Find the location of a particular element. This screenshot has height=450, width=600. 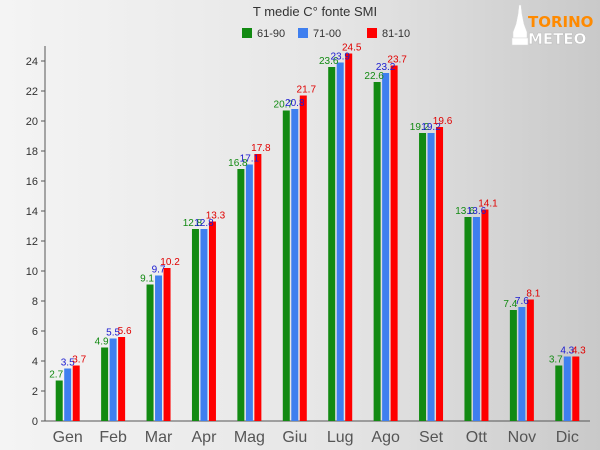

y-tick-label: 10 is located at coordinates (32, 272).